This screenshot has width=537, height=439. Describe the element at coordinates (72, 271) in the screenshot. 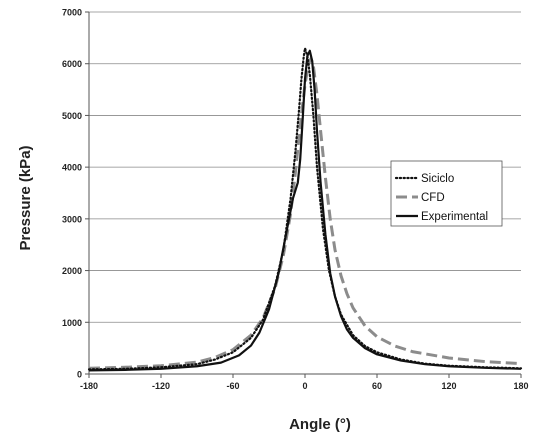

I see `y-tick-label: 2000` at that location.